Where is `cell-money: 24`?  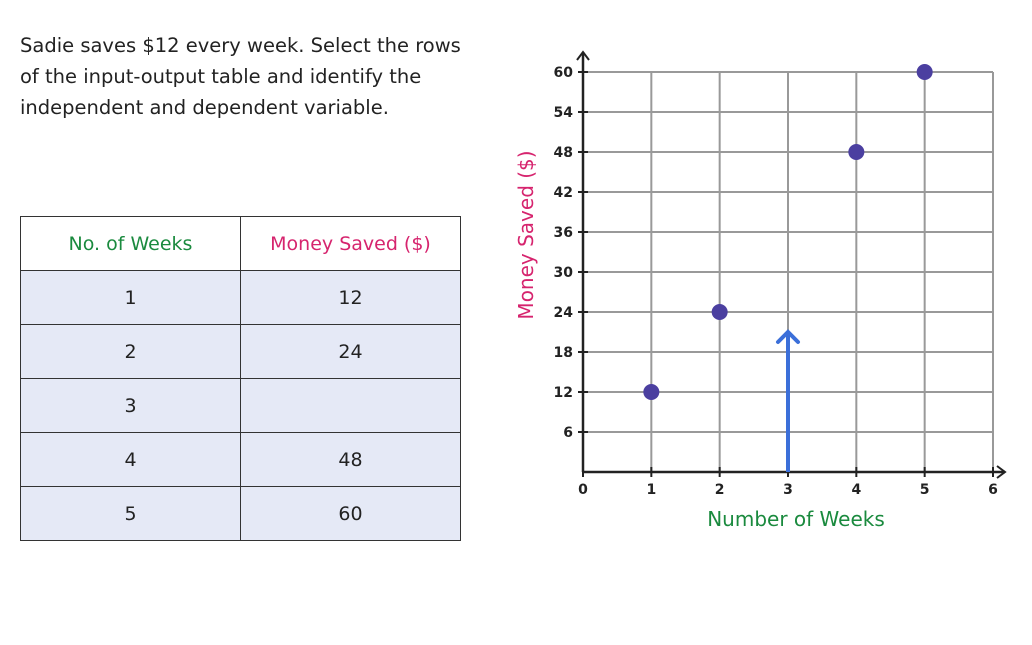 cell-money: 24 is located at coordinates (350, 351).